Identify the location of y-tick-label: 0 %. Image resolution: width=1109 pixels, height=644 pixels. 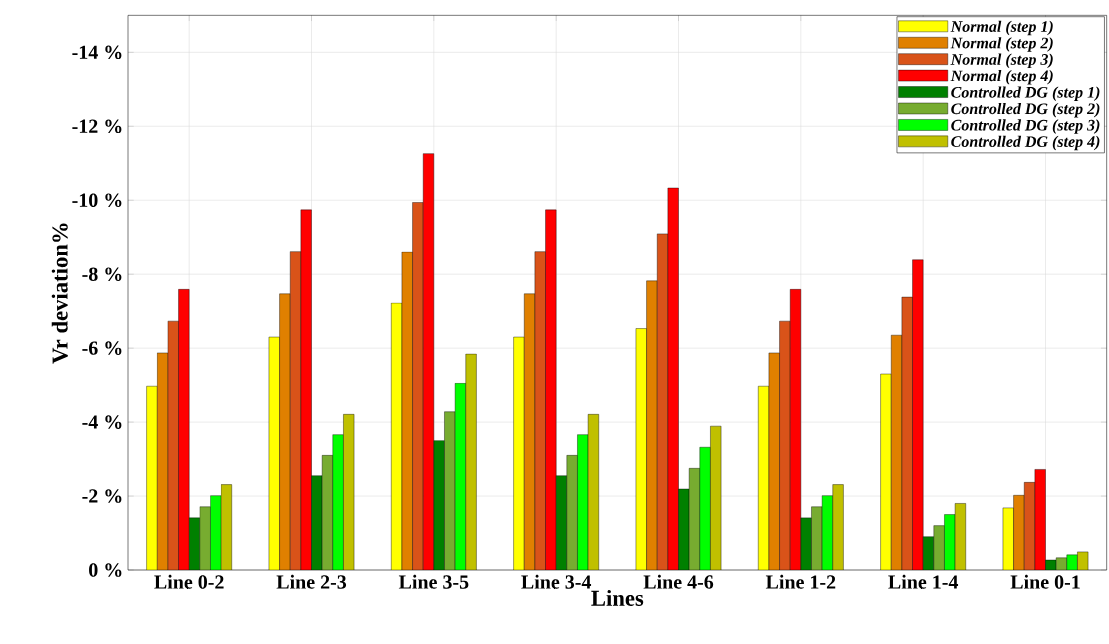
(105, 570).